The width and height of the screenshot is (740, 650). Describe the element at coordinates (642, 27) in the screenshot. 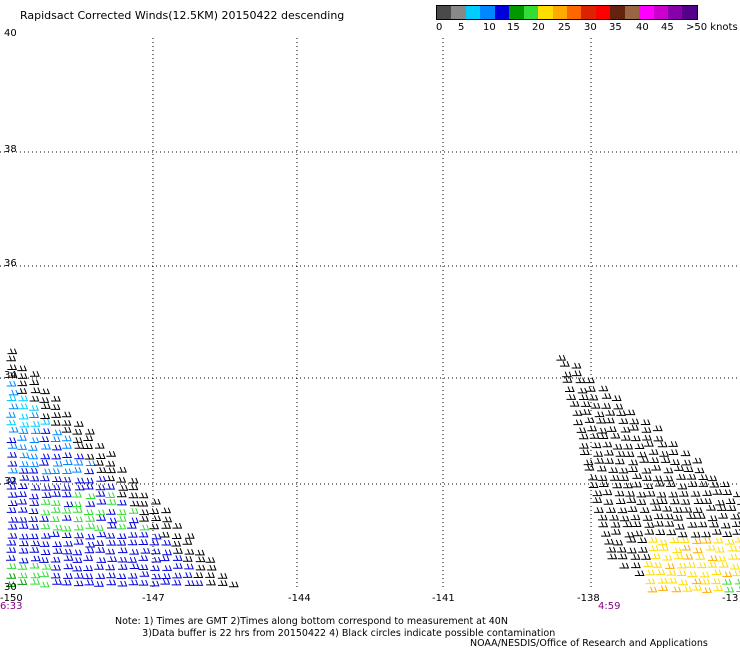

I see `legend-label: 40` at that location.